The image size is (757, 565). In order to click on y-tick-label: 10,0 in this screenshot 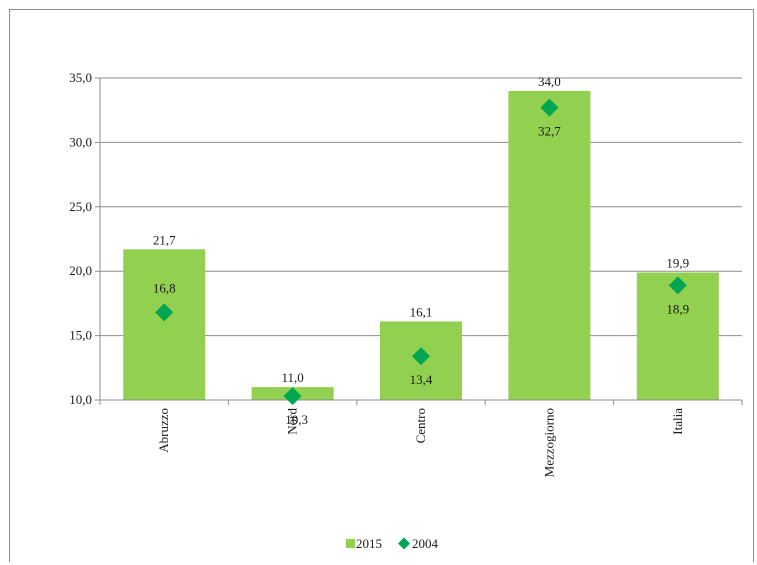, I will do `click(80, 399)`.